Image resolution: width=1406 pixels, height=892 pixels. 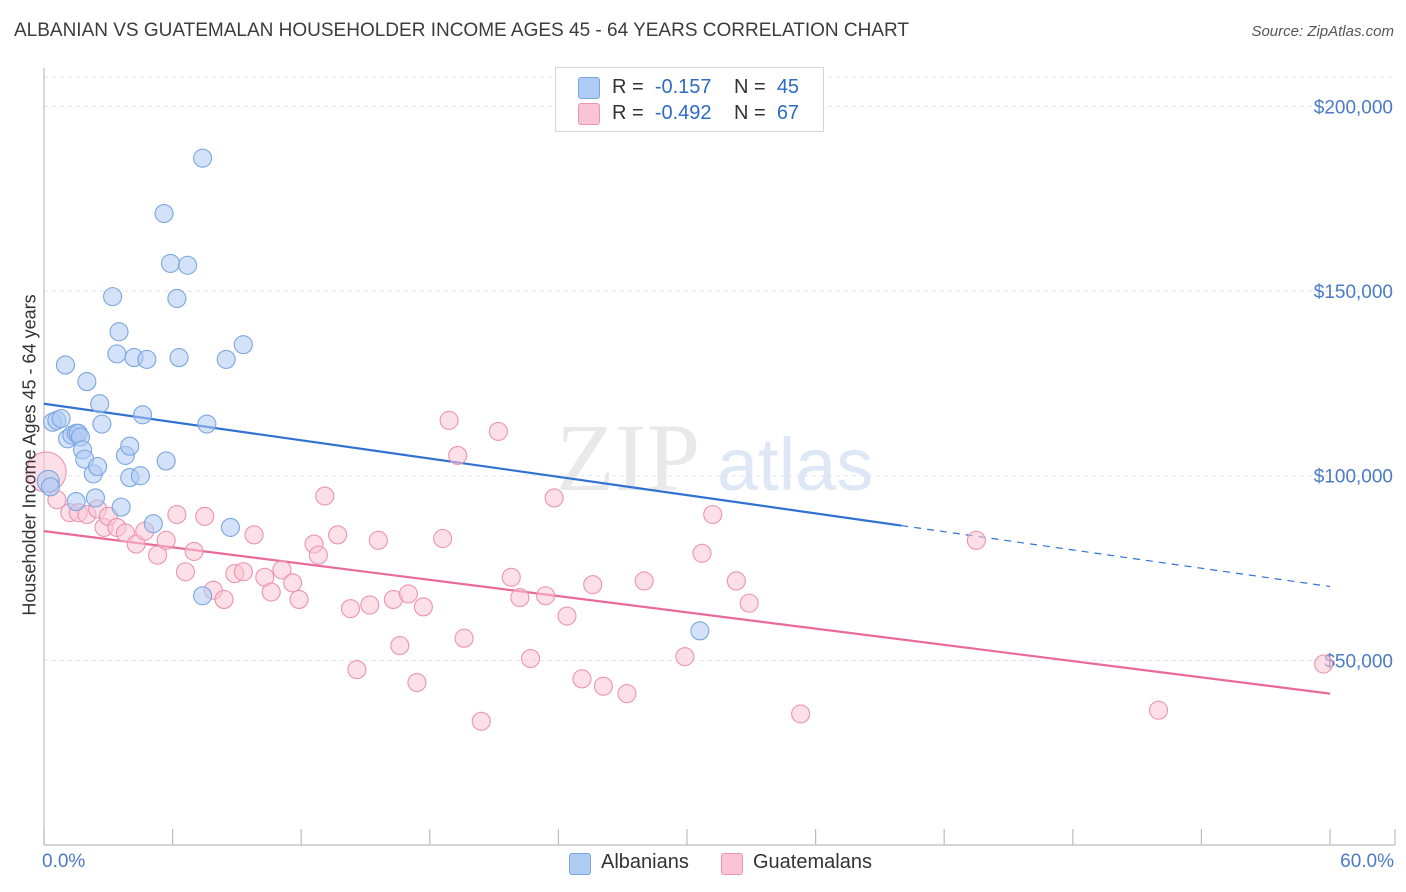 What do you see at coordinates (795, 464) in the screenshot?
I see `watermark-atlas: atlas` at bounding box center [795, 464].